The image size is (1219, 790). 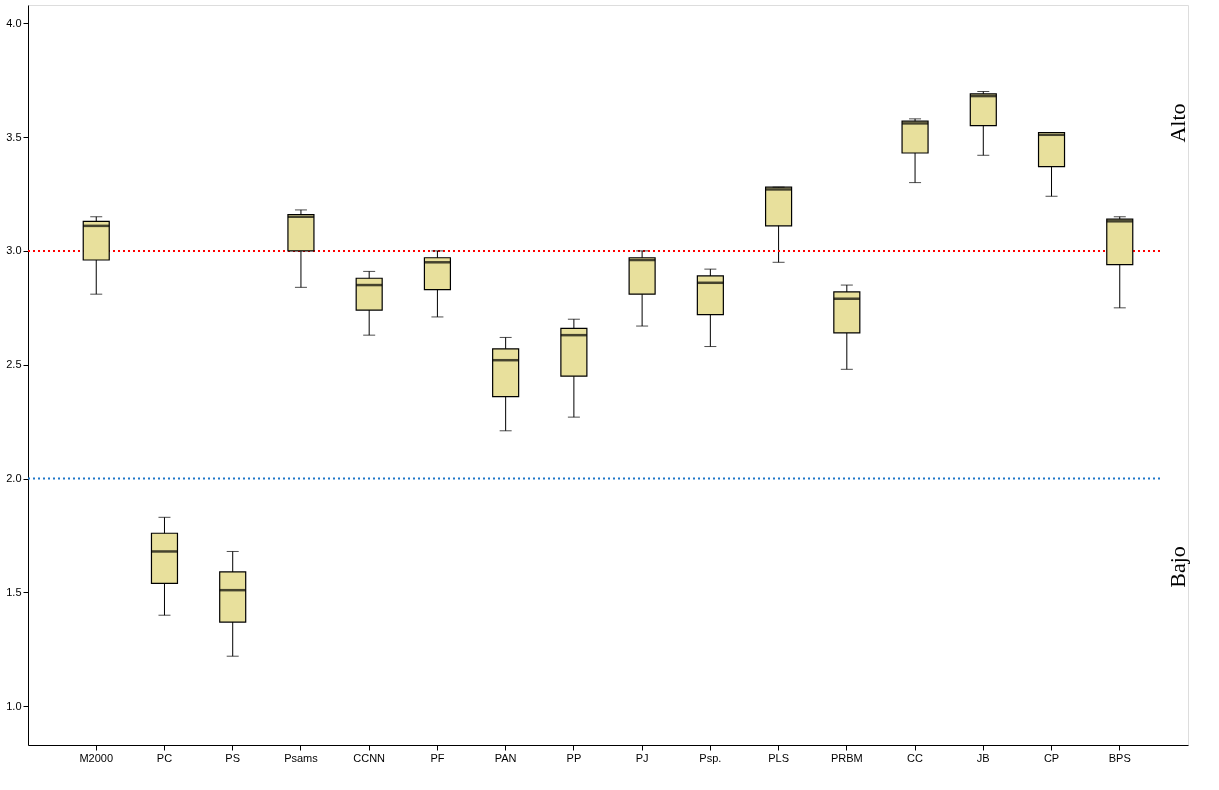 What do you see at coordinates (505, 757) in the screenshot?
I see `x-tick-label: PAN` at bounding box center [505, 757].